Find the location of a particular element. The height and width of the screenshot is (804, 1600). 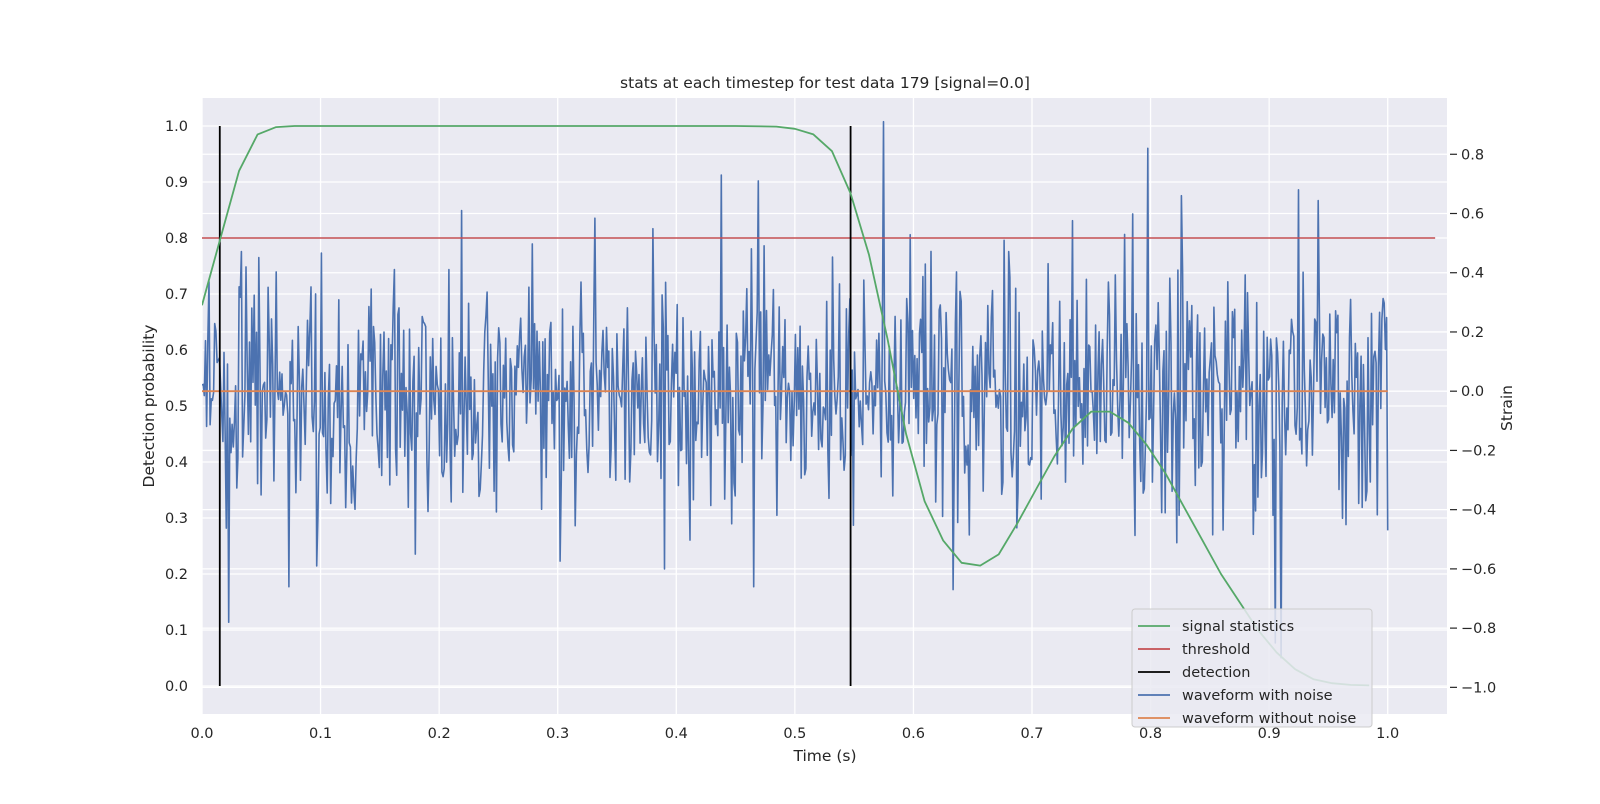

x-tick-label: 0.1 is located at coordinates (320, 734).